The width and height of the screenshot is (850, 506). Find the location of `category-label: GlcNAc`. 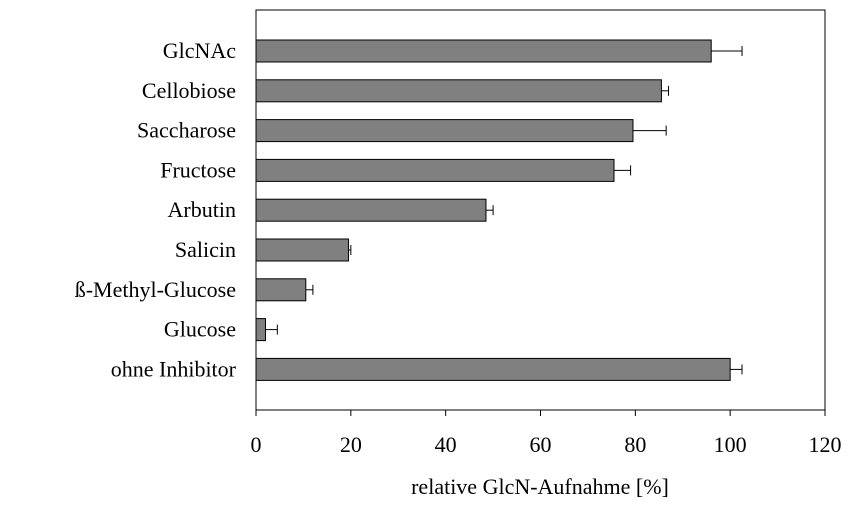

category-label: GlcNAc is located at coordinates (200, 50).